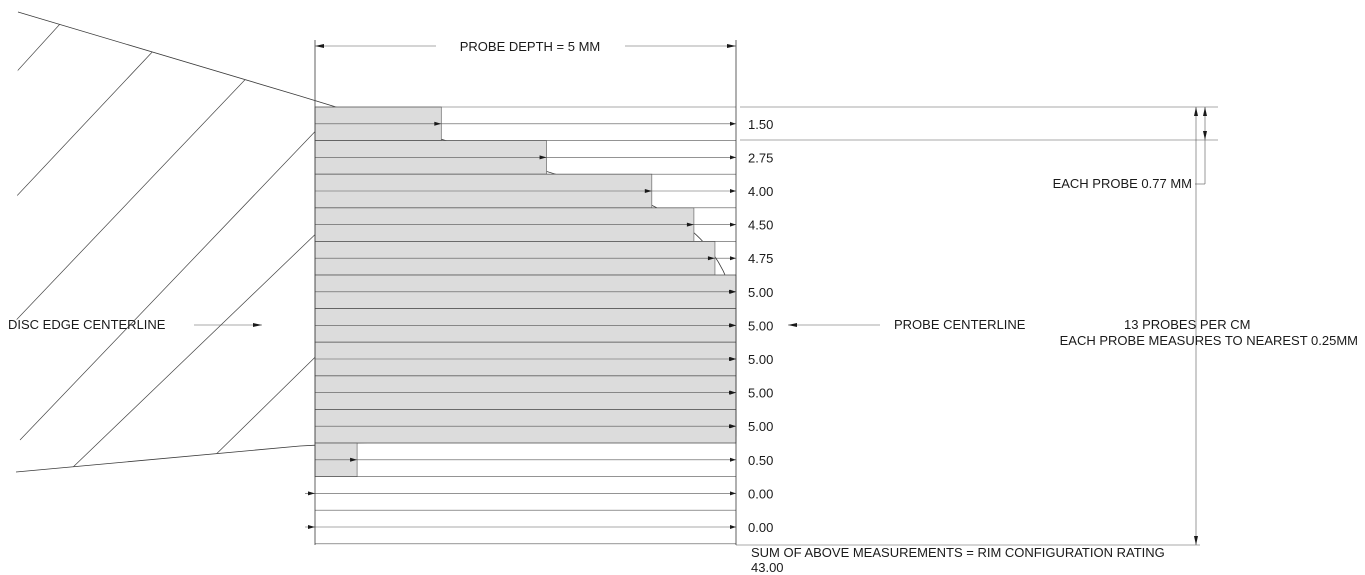 The image size is (1365, 575). What do you see at coordinates (979, 148) in the screenshot?
I see `probe-width-dimension: EACH PROBE 0.77 MM` at bounding box center [979, 148].